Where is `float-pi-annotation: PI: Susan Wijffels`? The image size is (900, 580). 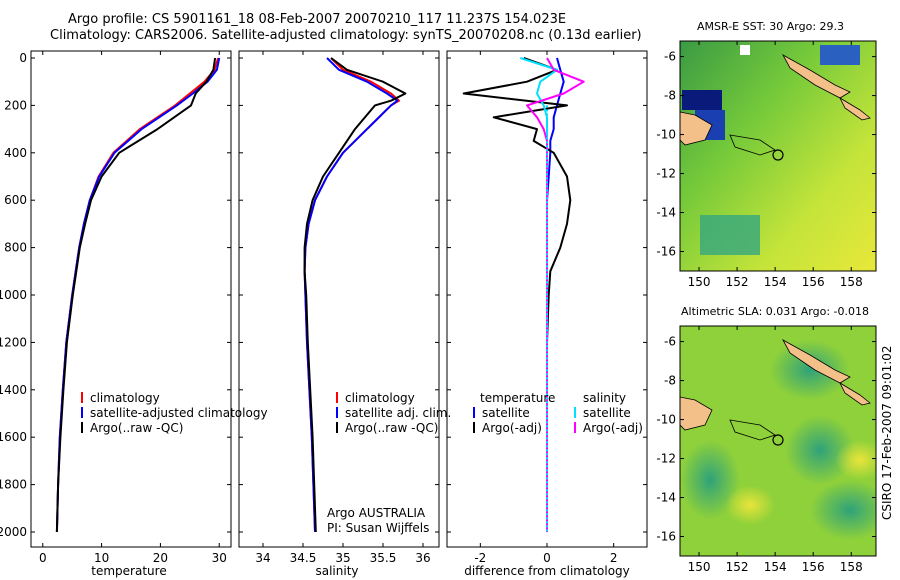
float-pi-annotation: PI: Susan Wijffels is located at coordinates (378, 528).